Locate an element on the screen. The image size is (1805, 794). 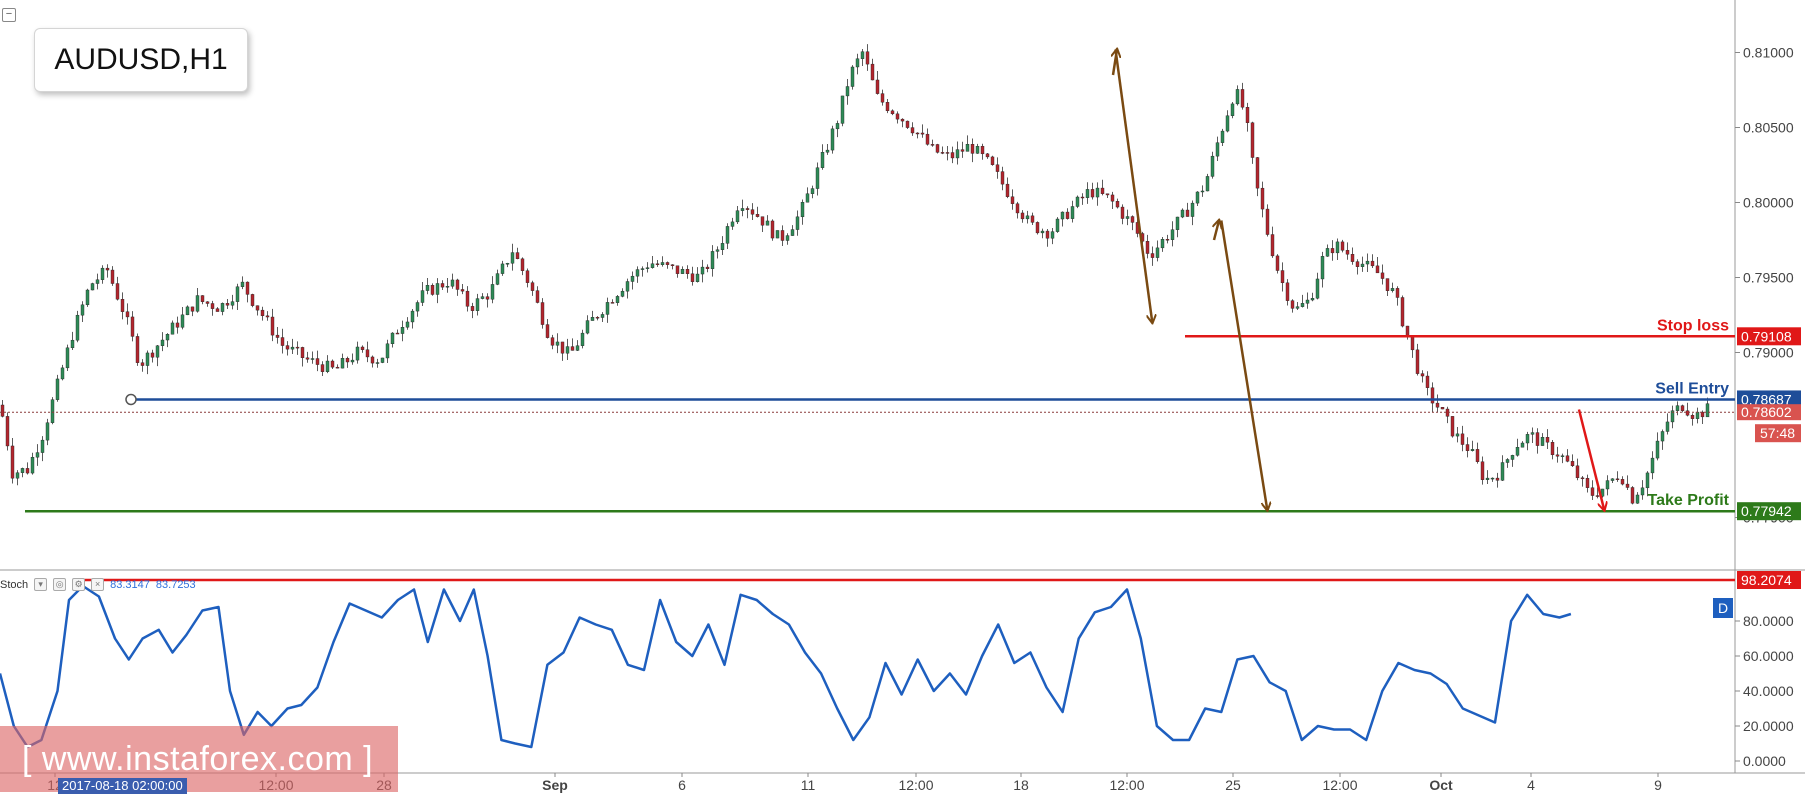
level-price-tag is located at coordinates (1769, 511).